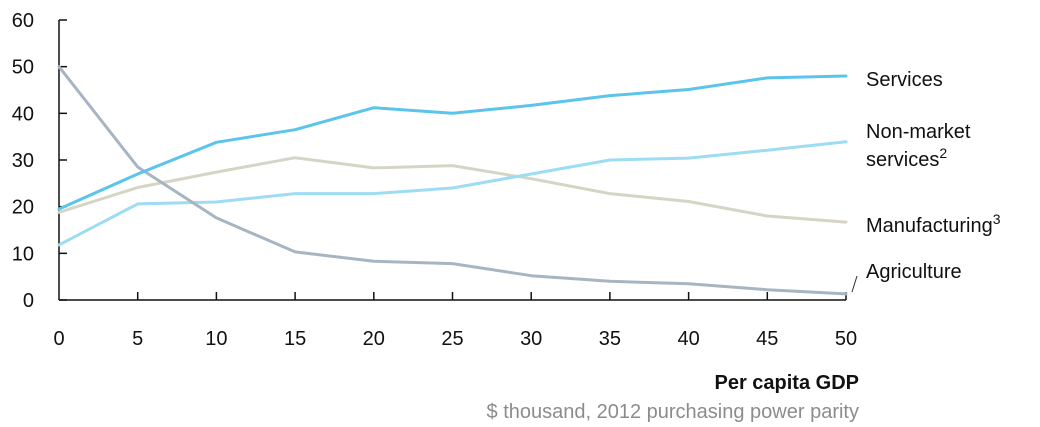 This screenshot has height=427, width=1040. What do you see at coordinates (531, 339) in the screenshot?
I see `x-tick-label: 30` at bounding box center [531, 339].